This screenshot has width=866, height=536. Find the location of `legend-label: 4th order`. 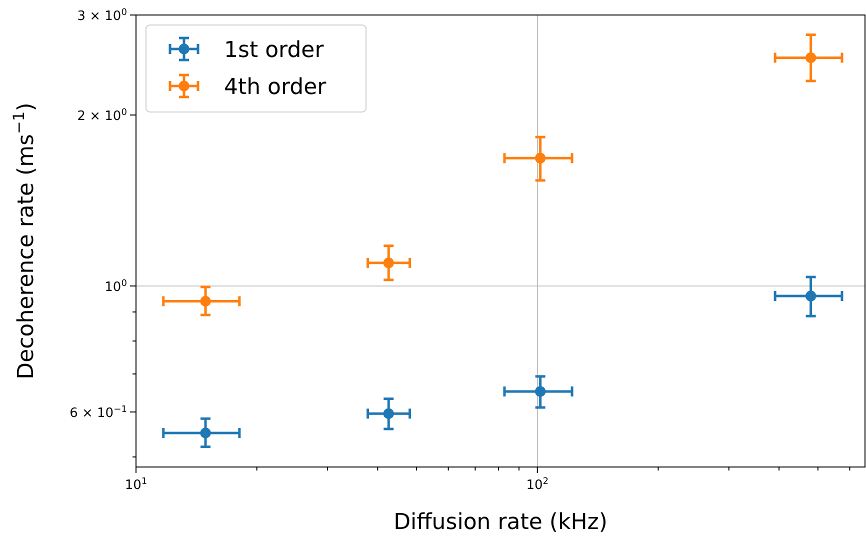

legend-label: 4th order is located at coordinates (276, 87).